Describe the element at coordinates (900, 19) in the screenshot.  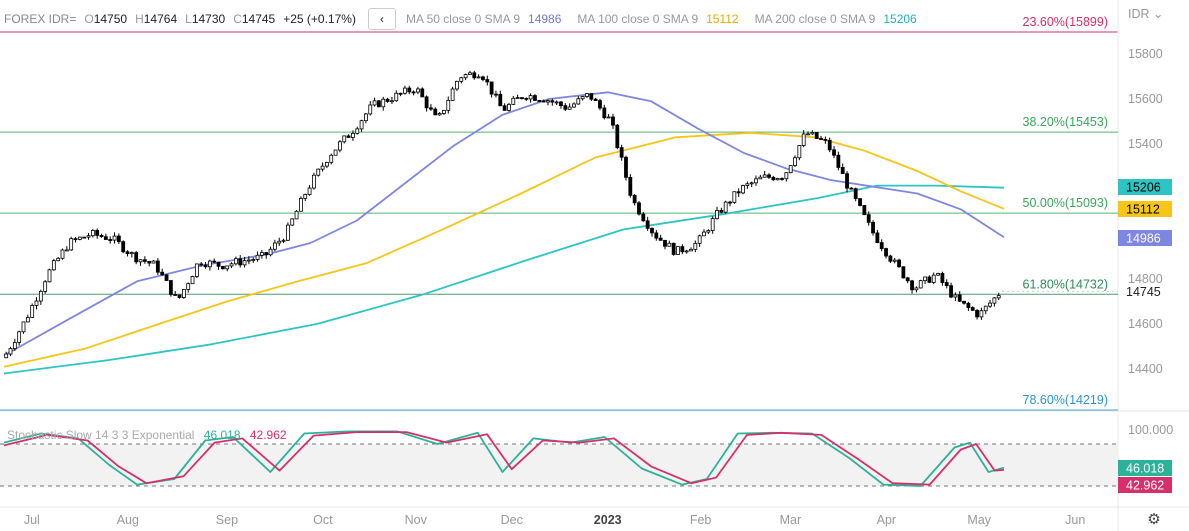
I see `ma200-value: 15206` at that location.